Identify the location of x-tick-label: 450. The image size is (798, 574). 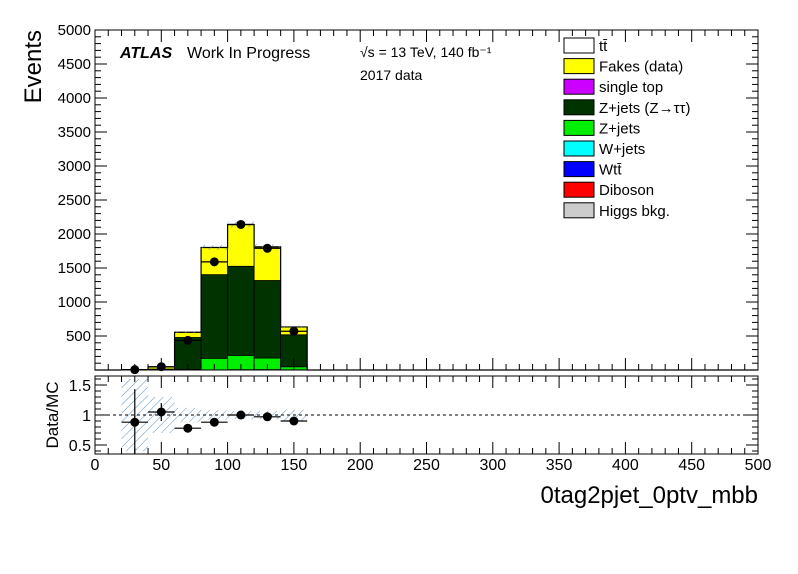
(691, 465).